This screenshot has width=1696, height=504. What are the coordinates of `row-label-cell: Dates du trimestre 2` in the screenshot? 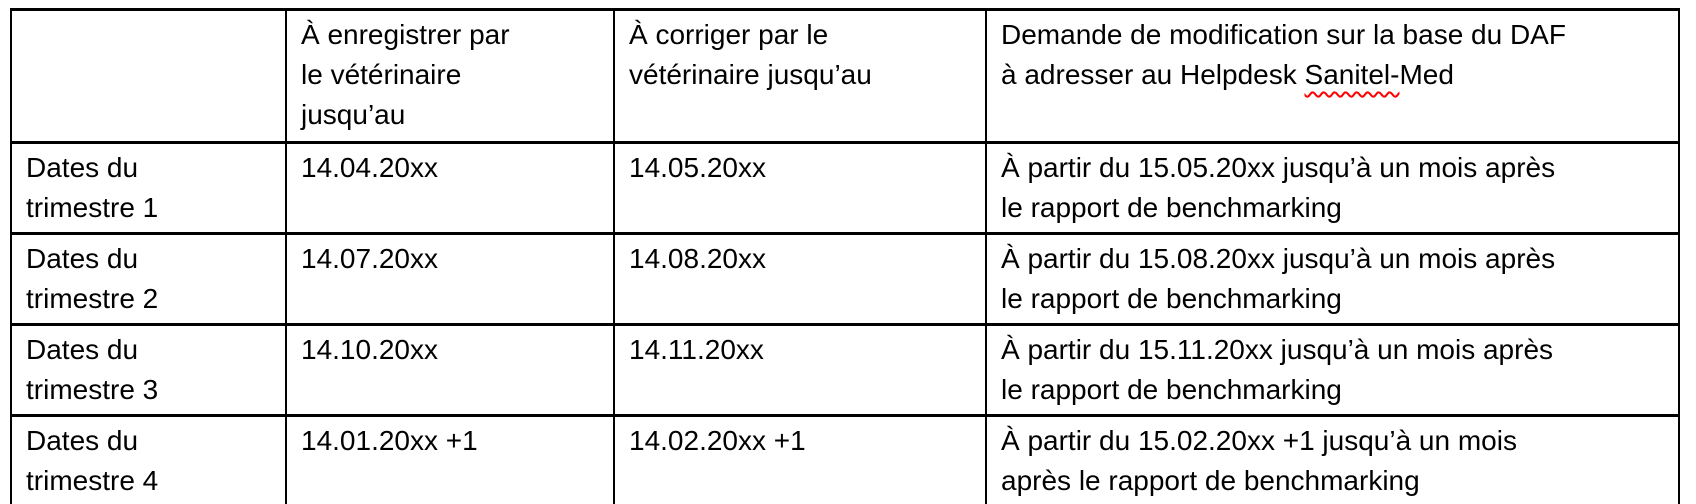 It's located at (148, 279).